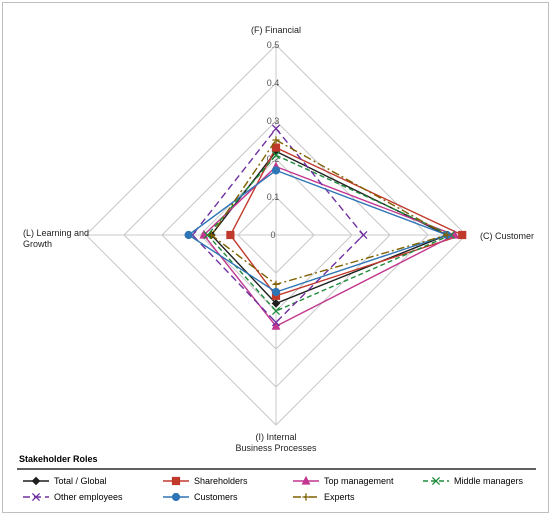  I want to click on legend-label: Shareholders, so click(221, 481).